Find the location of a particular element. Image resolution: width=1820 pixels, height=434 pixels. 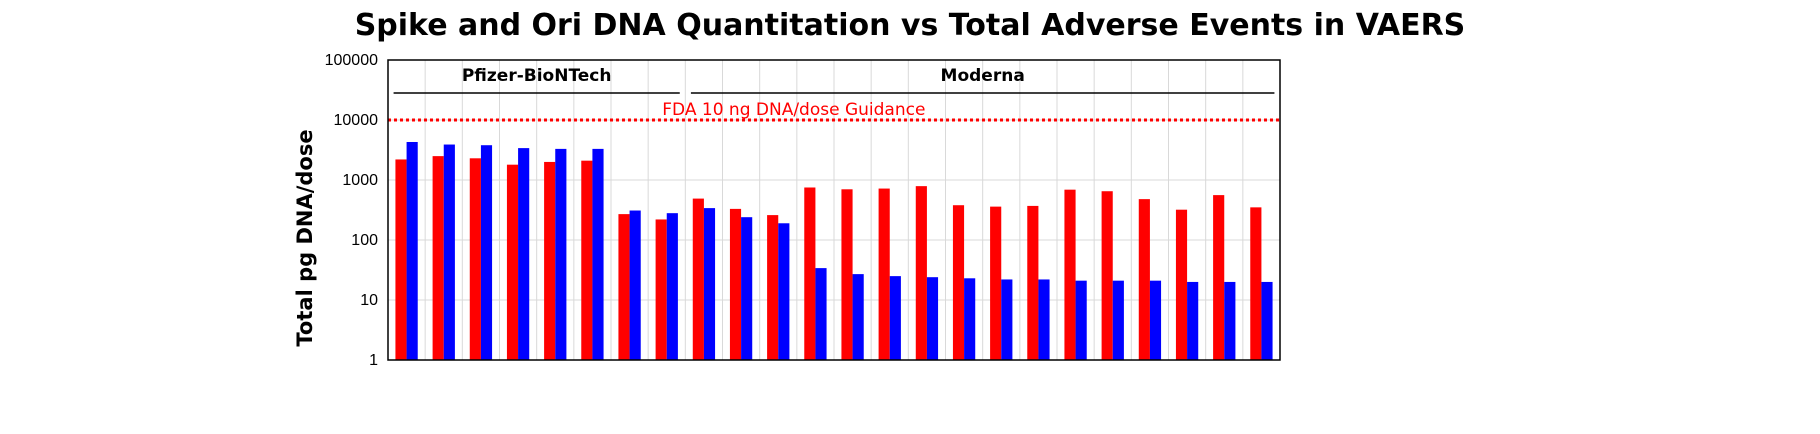

group-label: Pfizer-BioNTech is located at coordinates (537, 76).